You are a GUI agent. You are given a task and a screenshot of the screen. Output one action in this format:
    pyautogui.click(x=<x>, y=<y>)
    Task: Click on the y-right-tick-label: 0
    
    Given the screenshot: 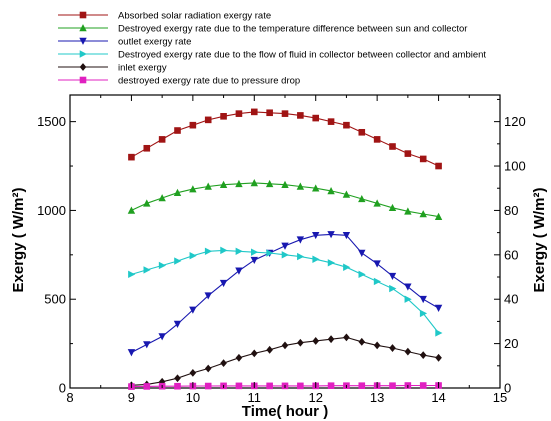 What is the action you would take?
    pyautogui.click(x=507, y=388)
    